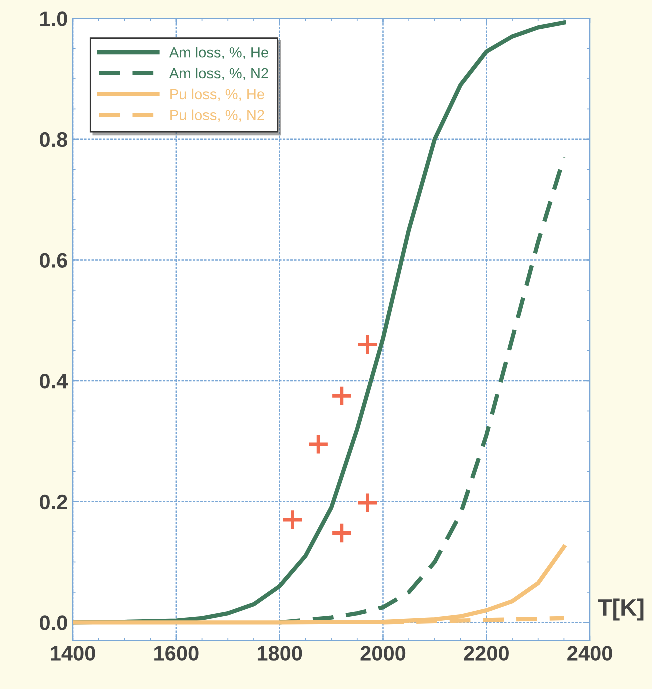 This screenshot has height=689, width=652. I want to click on x-axis-title: T[K], so click(621, 609).